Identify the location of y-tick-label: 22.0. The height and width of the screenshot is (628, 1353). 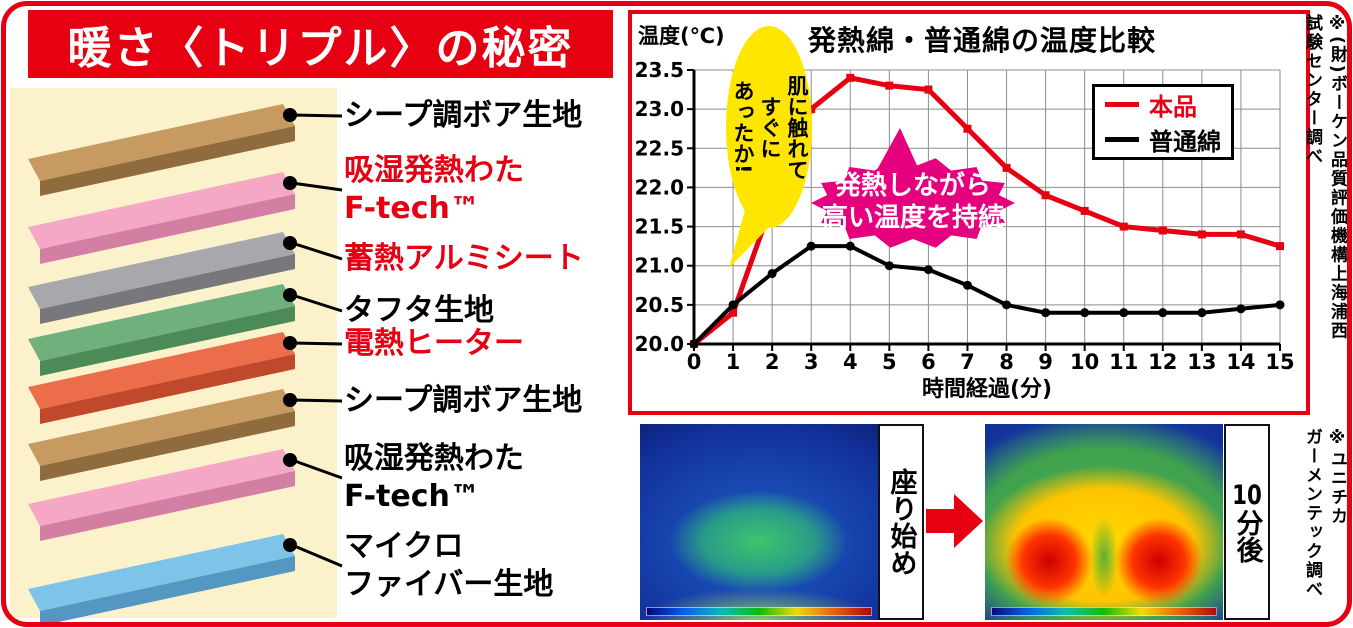
(659, 187).